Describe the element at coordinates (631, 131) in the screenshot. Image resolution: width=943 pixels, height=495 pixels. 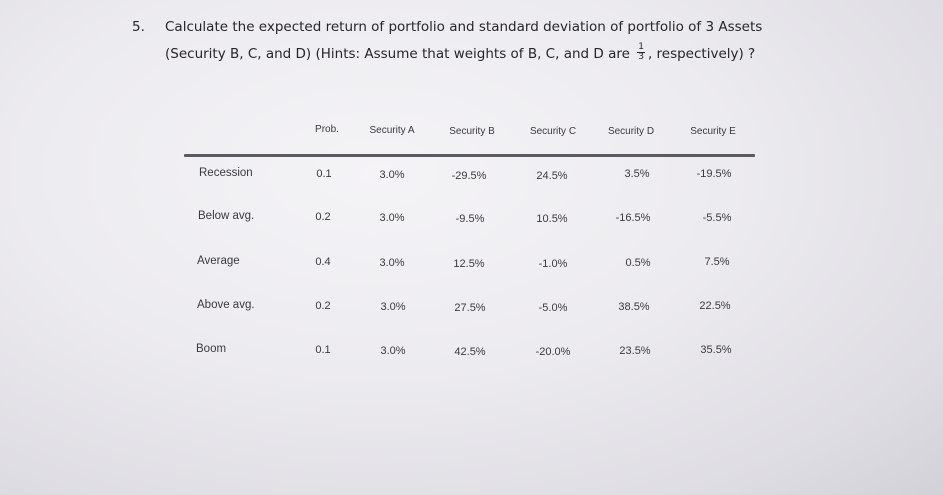
I see `header-security-d: Security D` at that location.